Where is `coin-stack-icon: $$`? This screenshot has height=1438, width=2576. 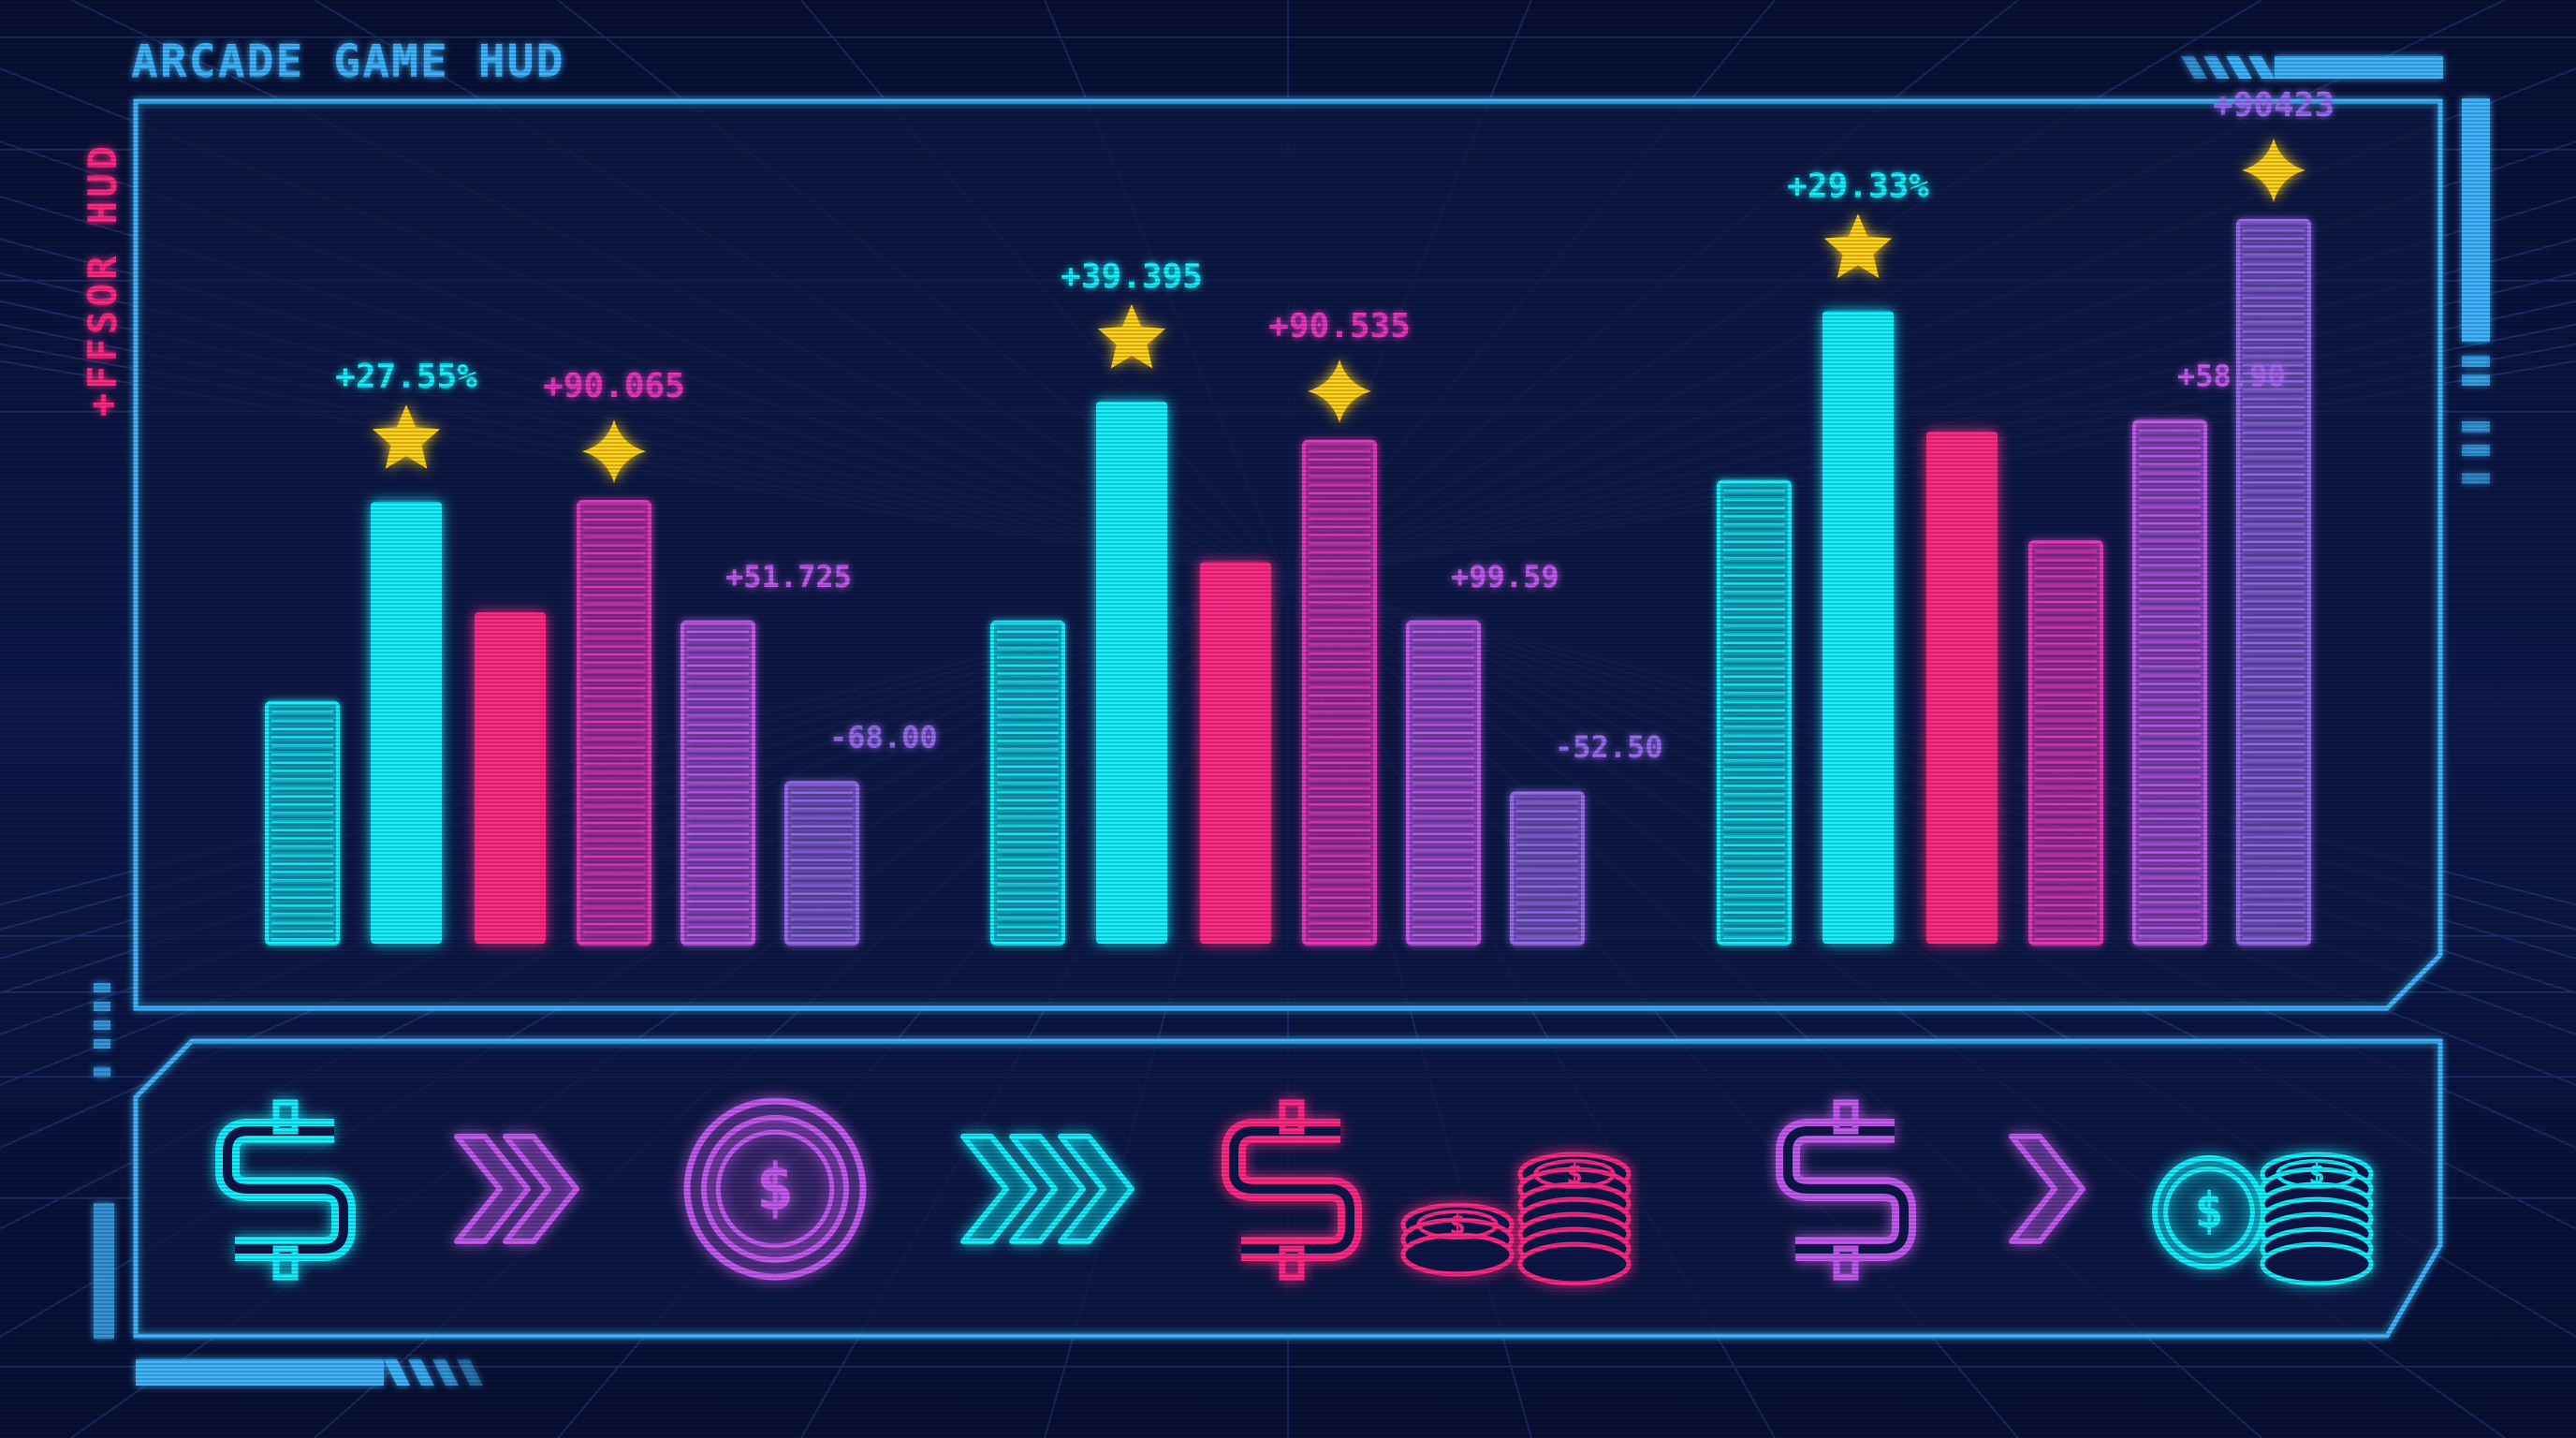 coin-stack-icon: $$ is located at coordinates (2263, 1219).